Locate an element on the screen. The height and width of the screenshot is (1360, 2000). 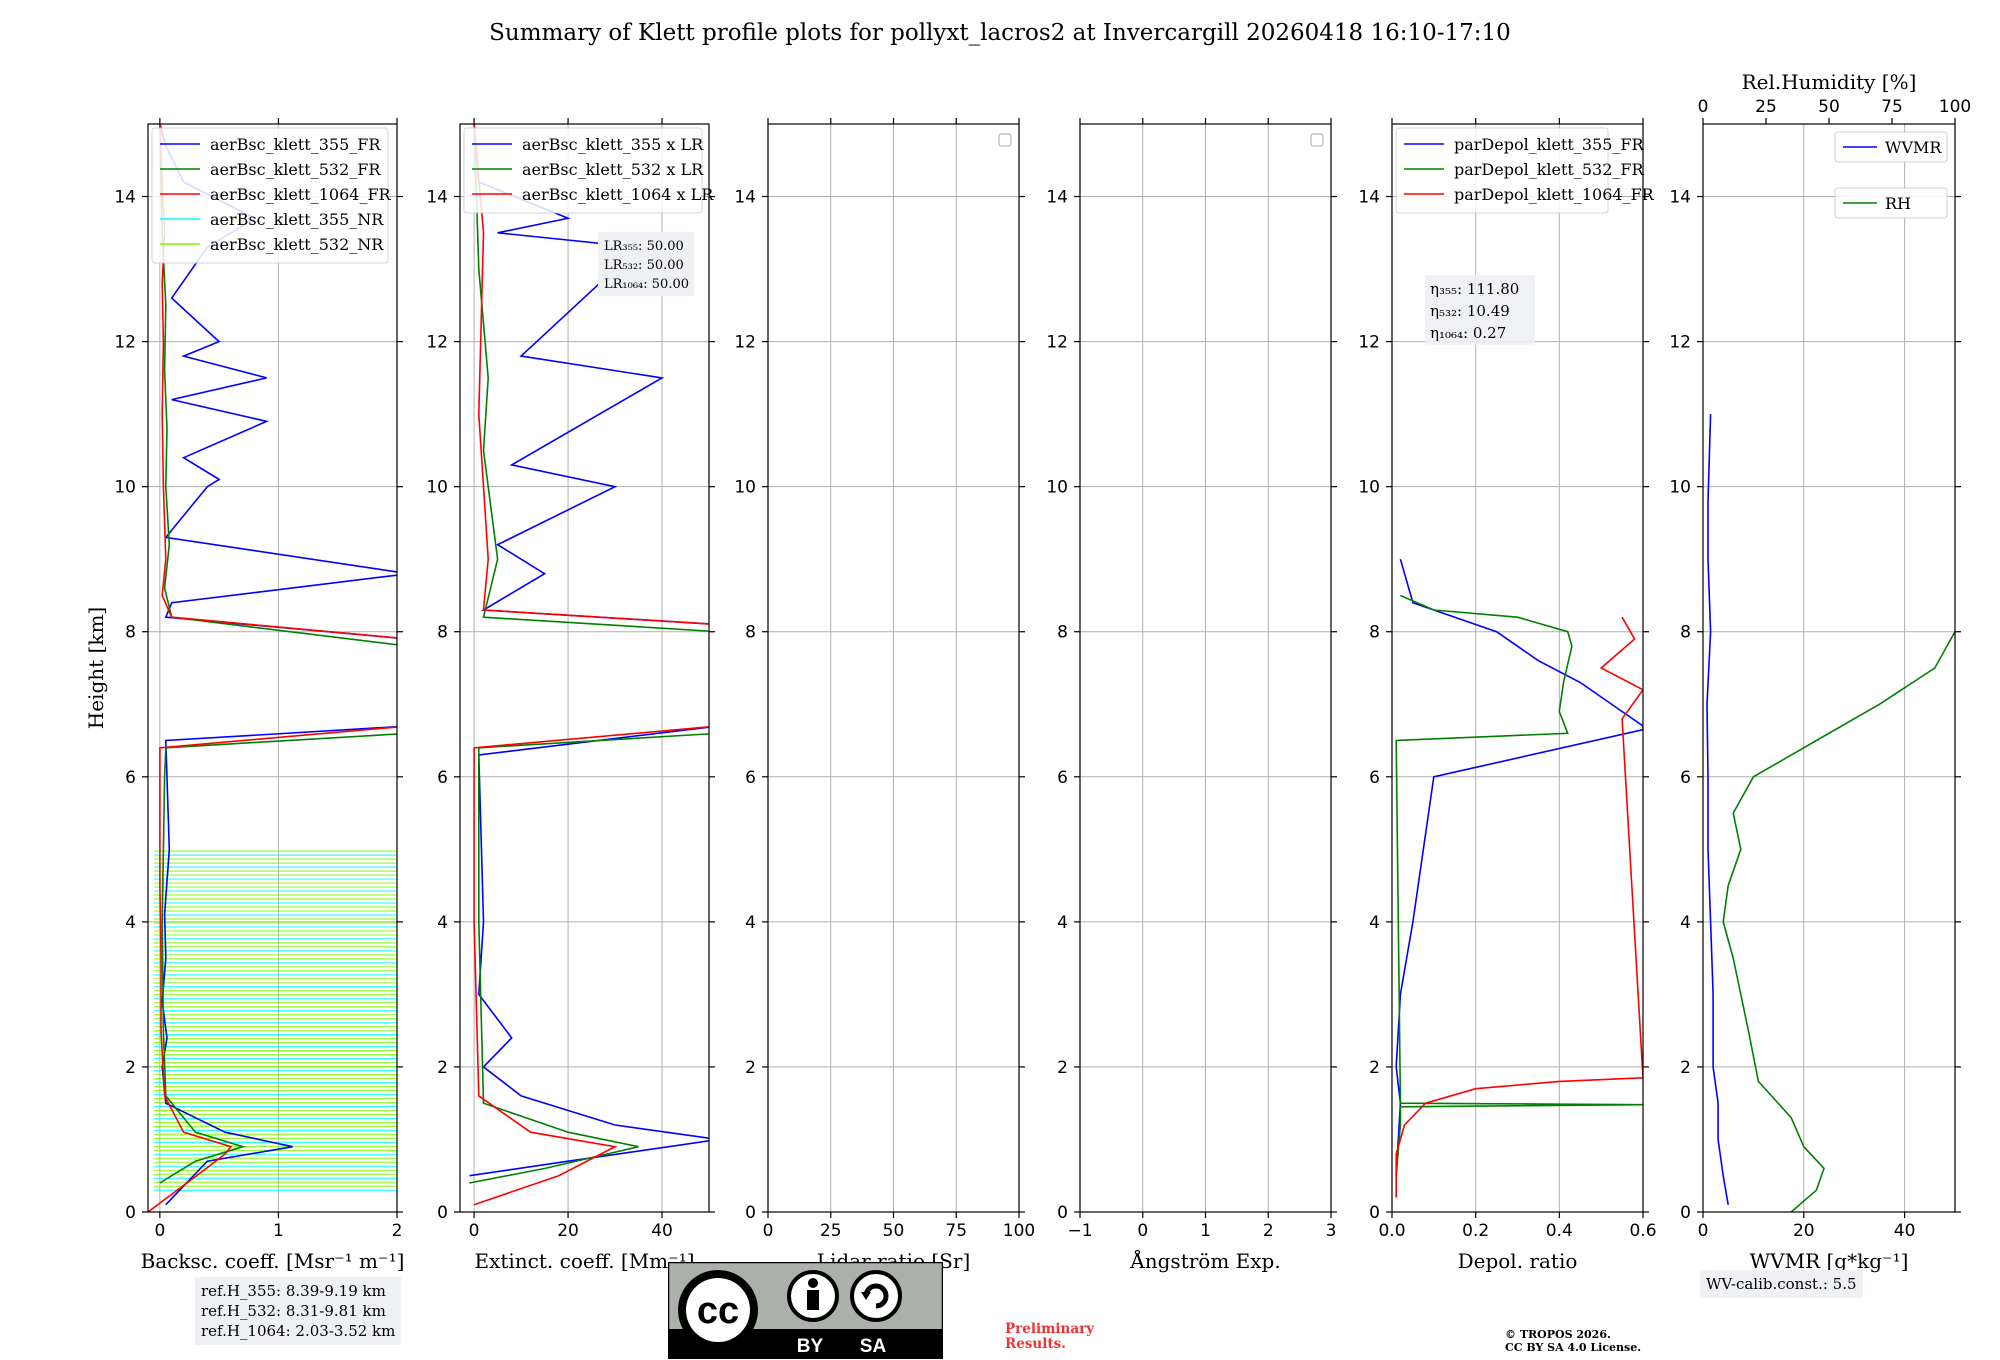
ref-h-355: ref.H_355: 8.39-9.19 km is located at coordinates (293, 1291).